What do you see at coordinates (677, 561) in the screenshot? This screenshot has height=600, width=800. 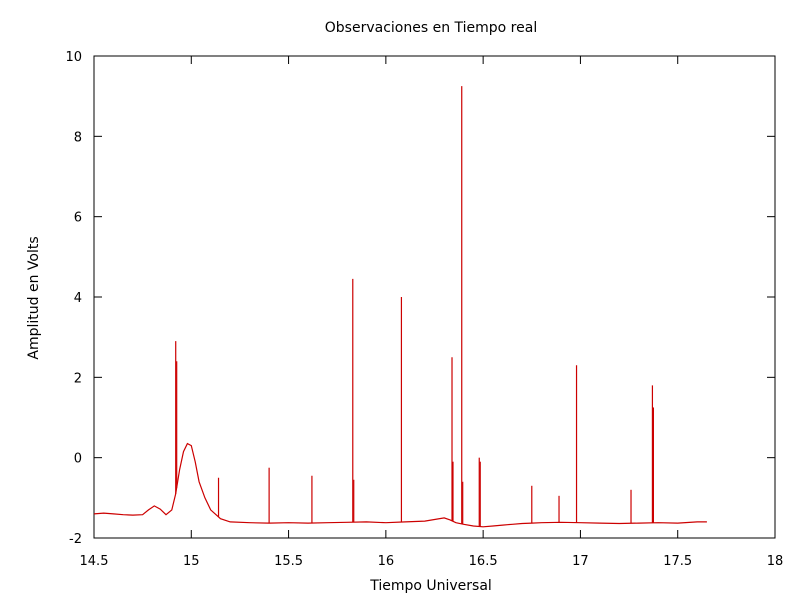 I see `x-tick-label: 17.5` at bounding box center [677, 561].